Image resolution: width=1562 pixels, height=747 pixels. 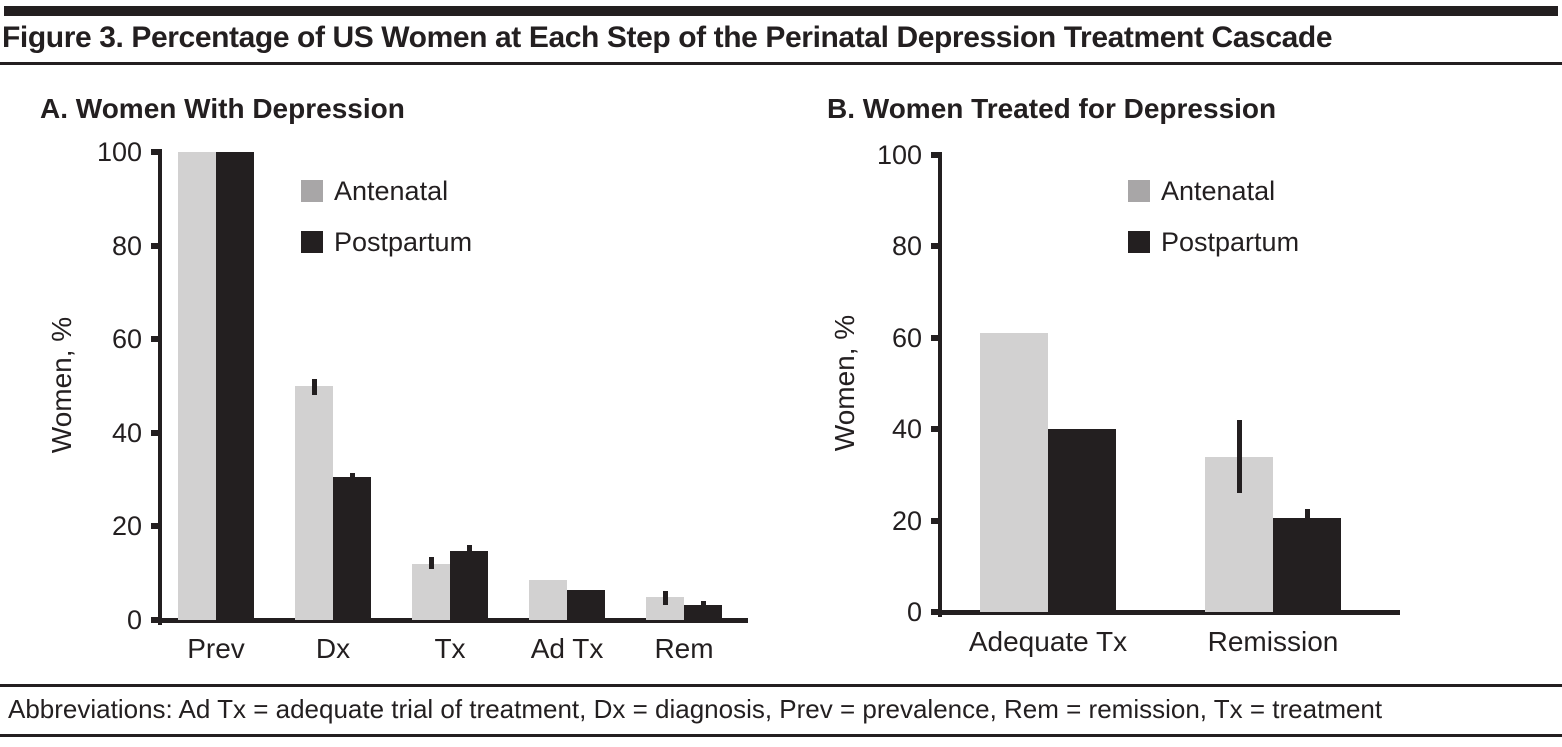 What do you see at coordinates (781, 685) in the screenshot?
I see `footer-divider-top` at bounding box center [781, 685].